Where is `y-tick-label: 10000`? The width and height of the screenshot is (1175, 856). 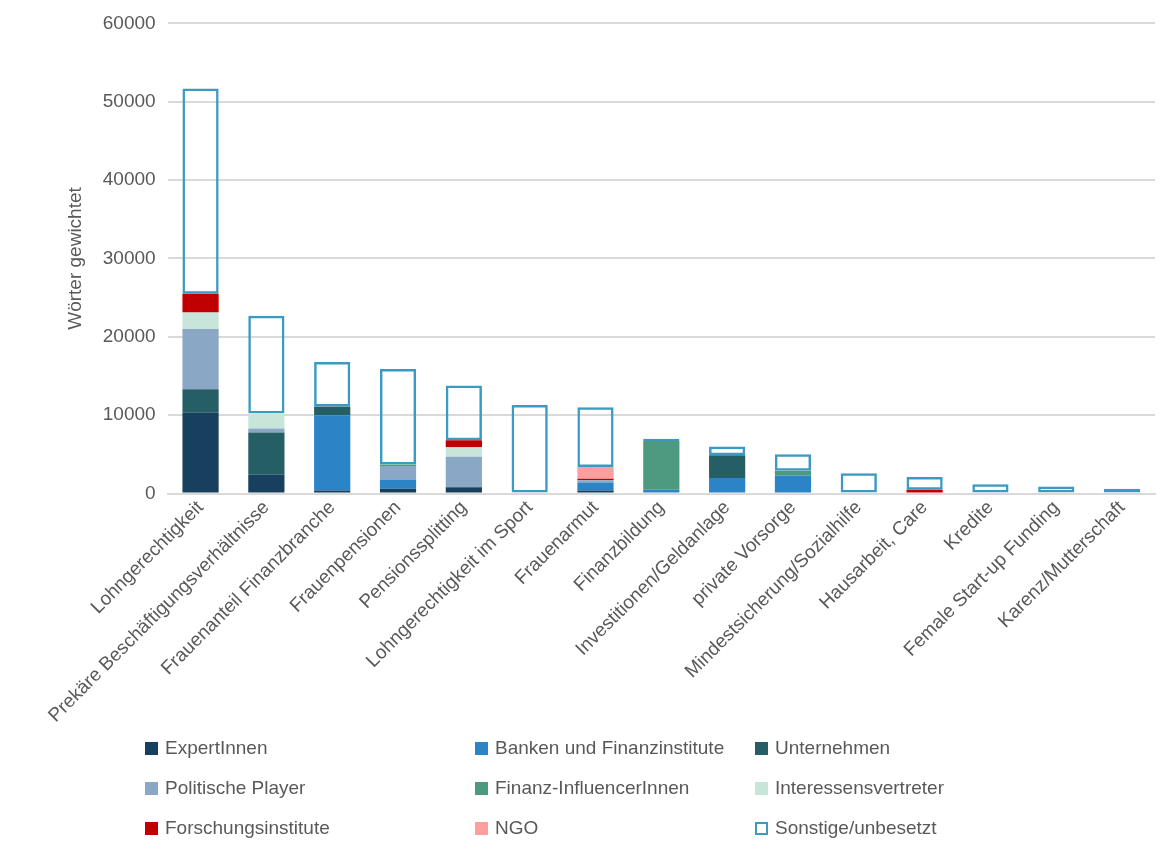 y-tick-label: 10000 is located at coordinates (129, 414).